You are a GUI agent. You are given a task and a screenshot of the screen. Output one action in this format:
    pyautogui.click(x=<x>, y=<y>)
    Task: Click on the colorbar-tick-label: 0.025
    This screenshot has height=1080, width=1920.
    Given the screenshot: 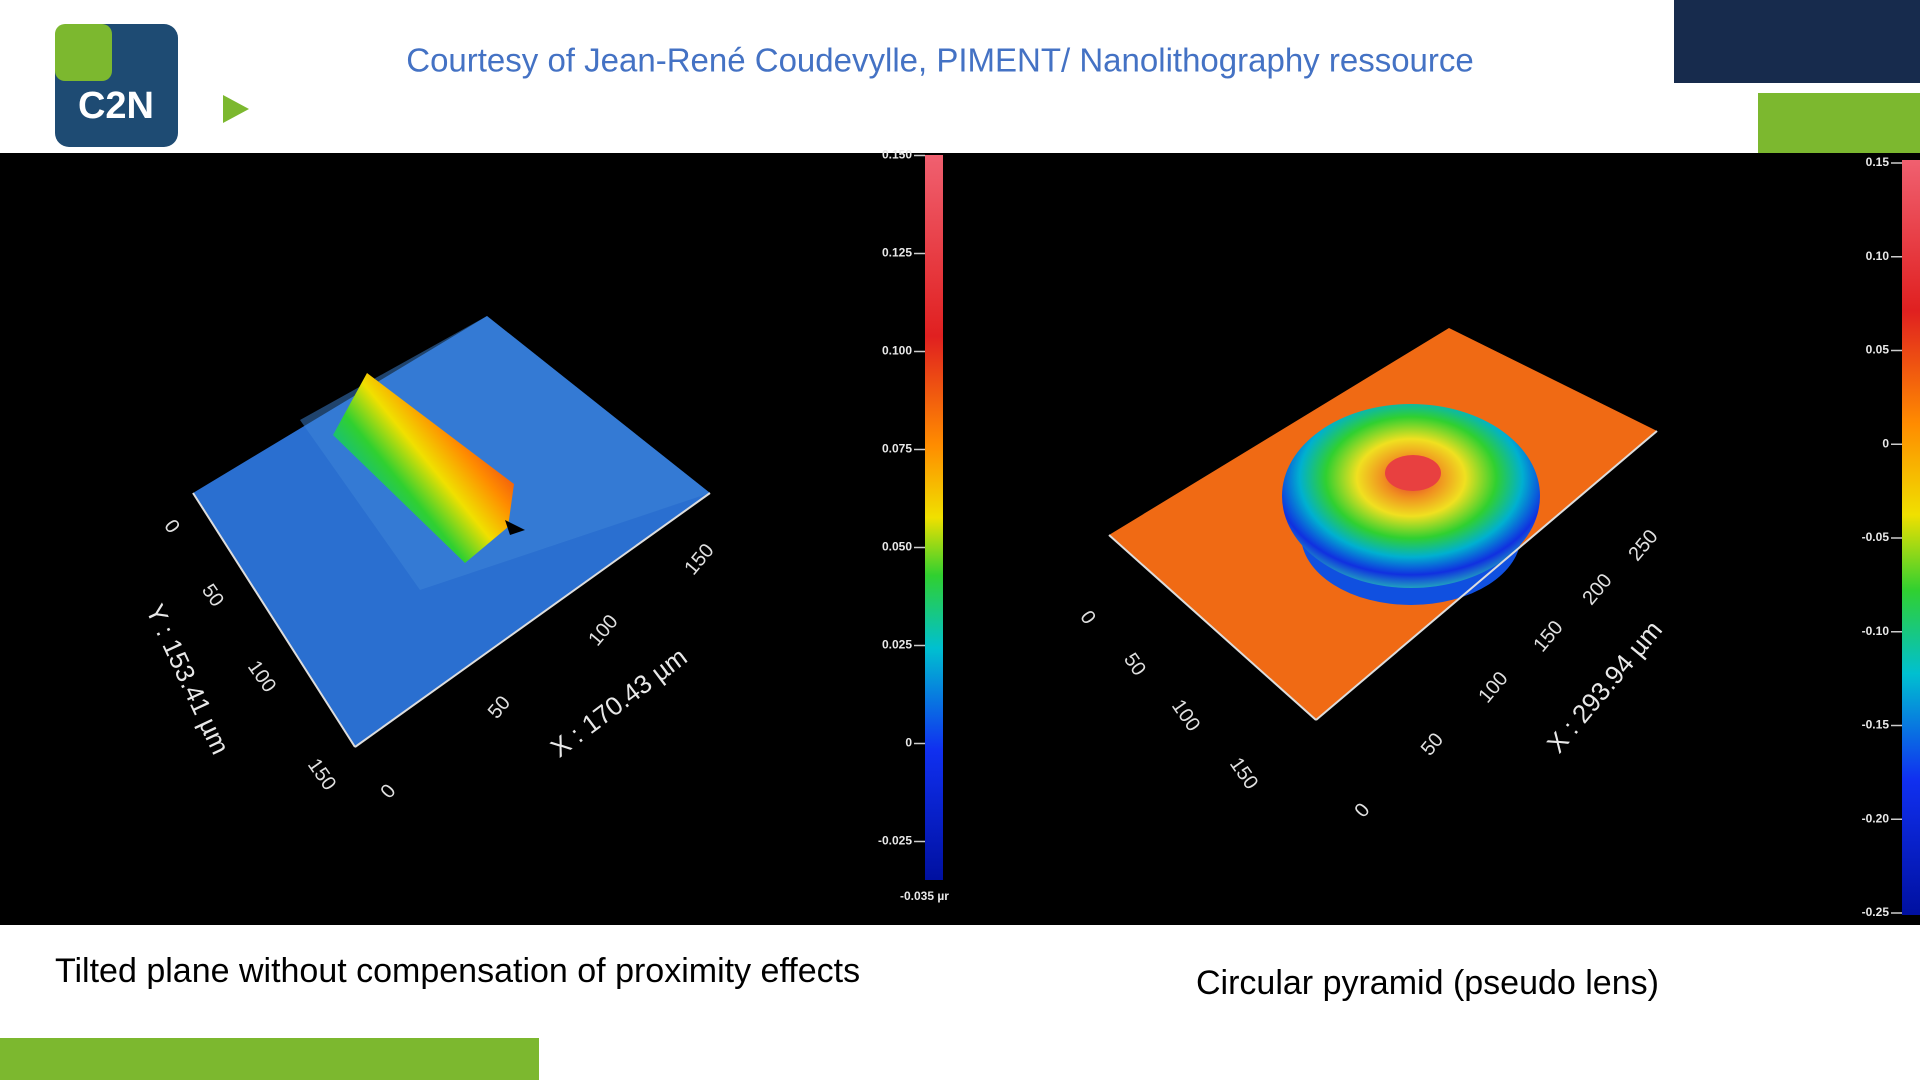 What is the action you would take?
    pyautogui.click(x=897, y=645)
    